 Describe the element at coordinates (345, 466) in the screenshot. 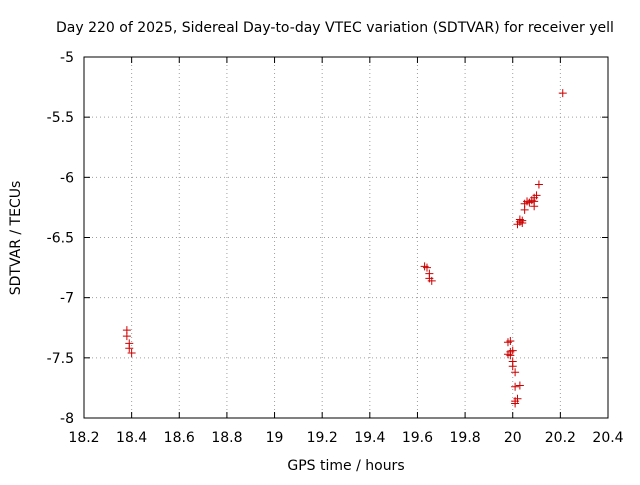

I see `x-axis-label: GPS time / hours` at that location.